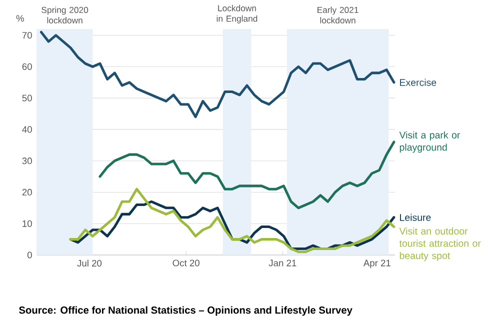 The image size is (500, 330). Describe the element at coordinates (27, 66) in the screenshot. I see `y-tick-label: 60` at that location.